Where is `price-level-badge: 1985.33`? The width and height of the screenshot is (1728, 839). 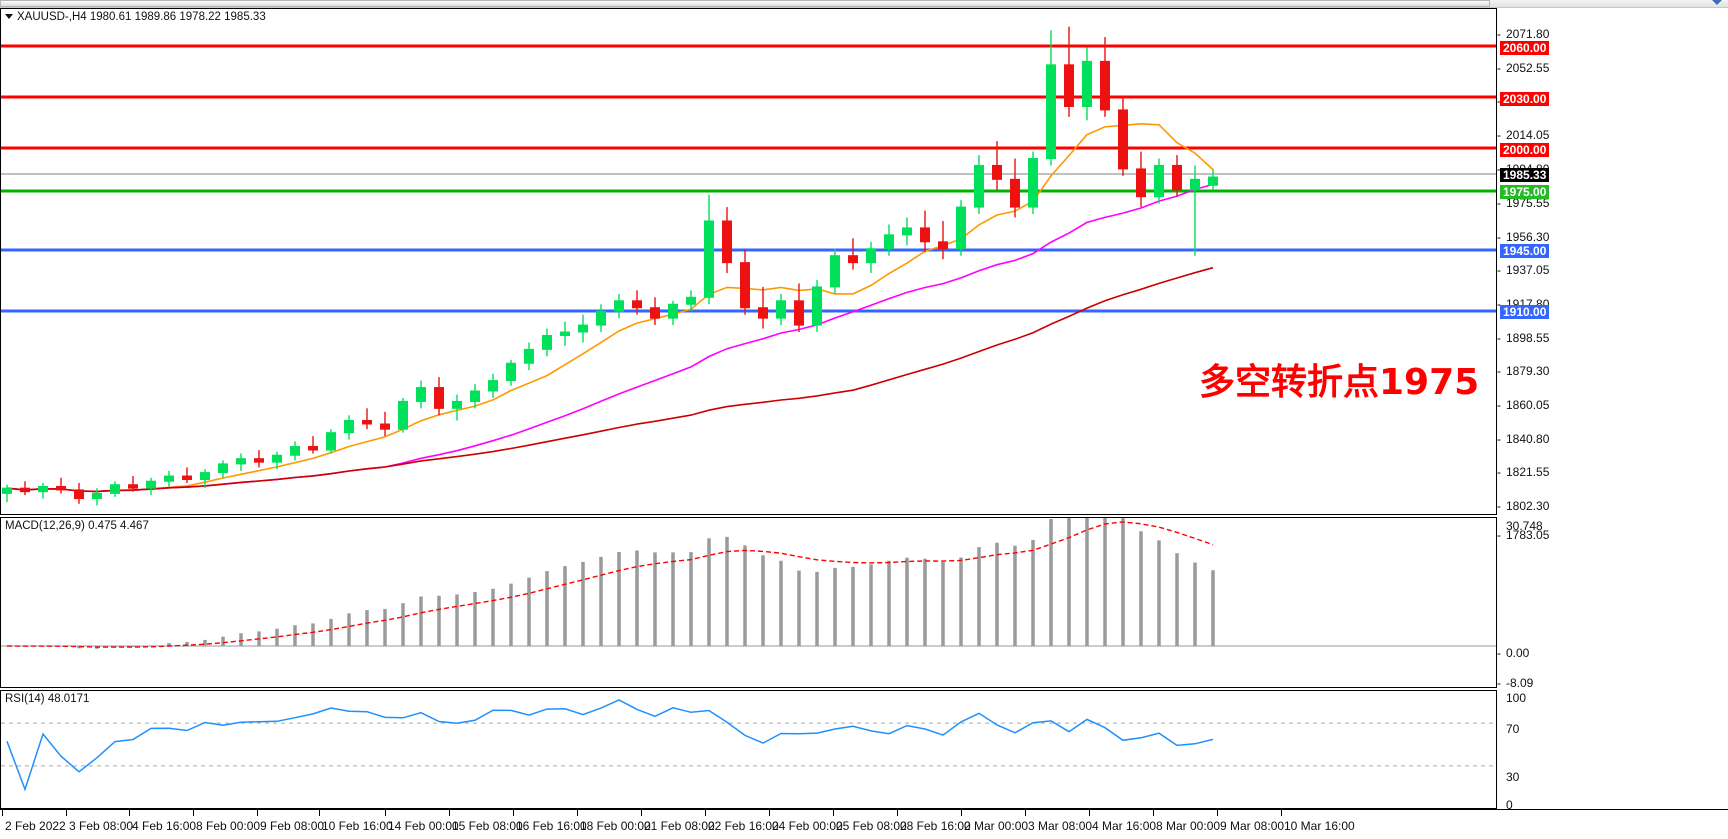
price-level-badge: 1985.33 is located at coordinates (1525, 175).